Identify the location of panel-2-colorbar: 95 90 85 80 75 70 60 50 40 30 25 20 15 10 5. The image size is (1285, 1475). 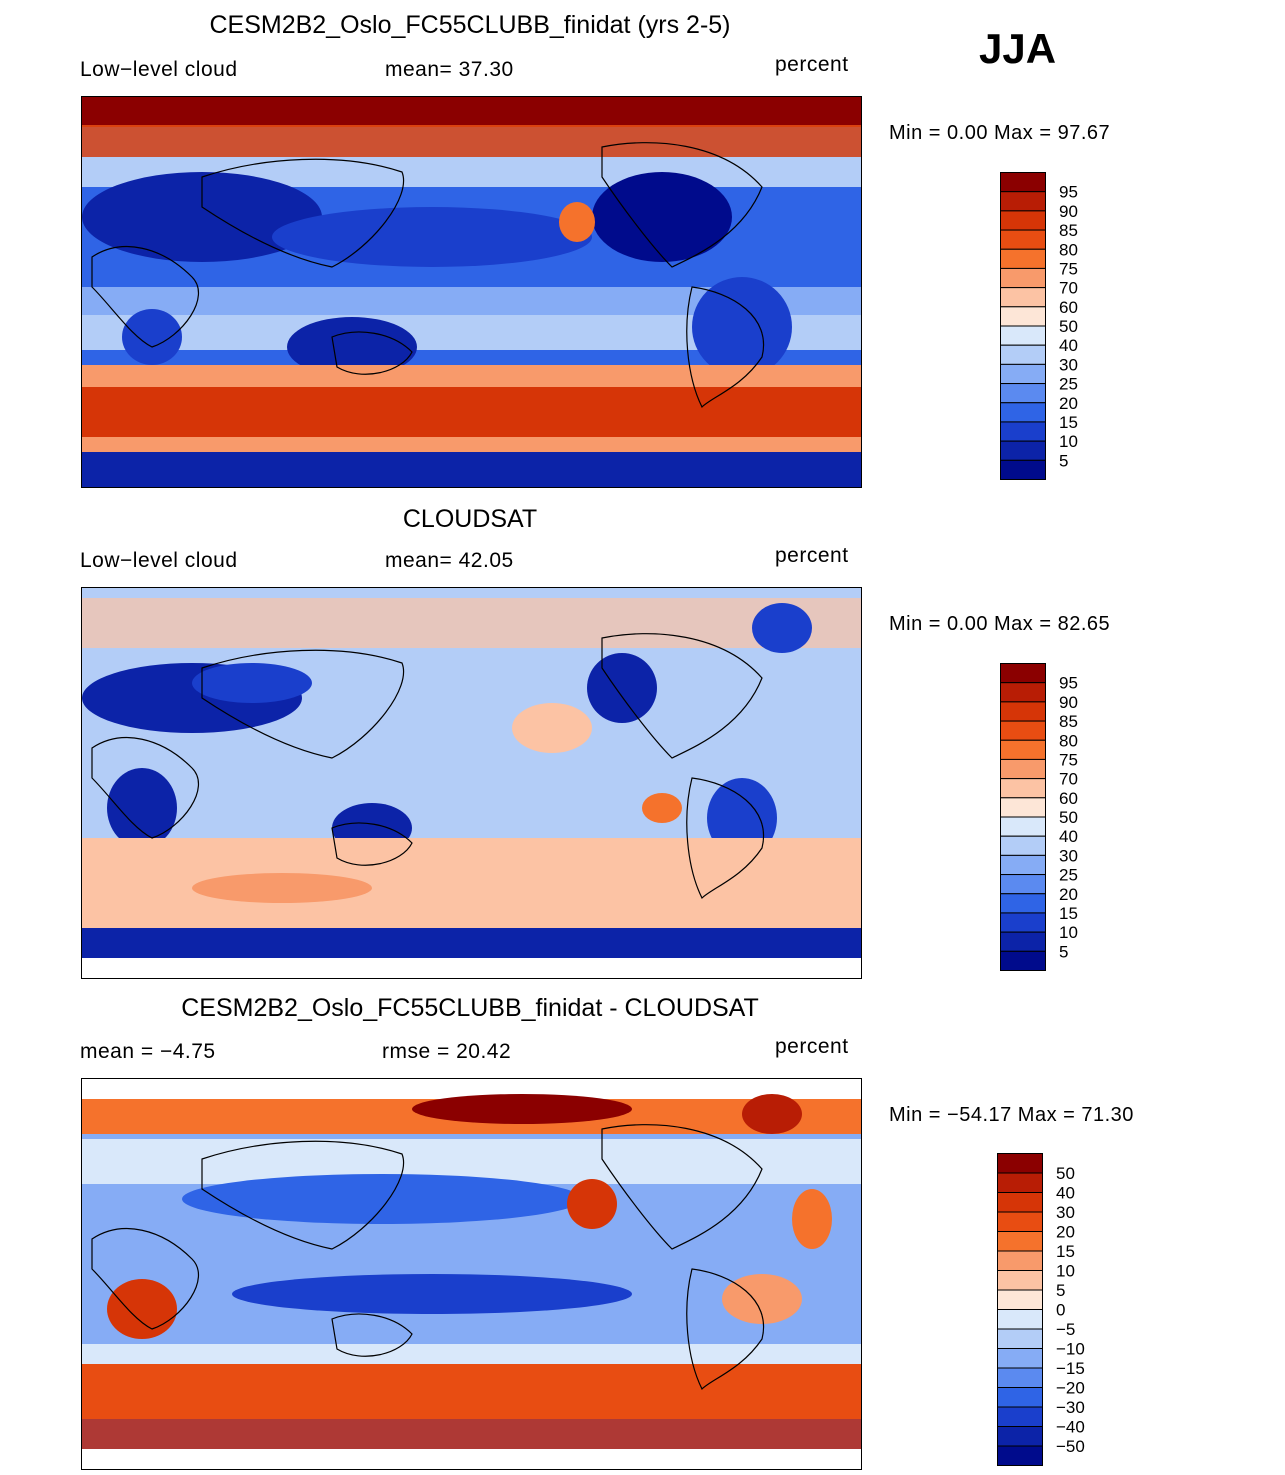
(1060, 818).